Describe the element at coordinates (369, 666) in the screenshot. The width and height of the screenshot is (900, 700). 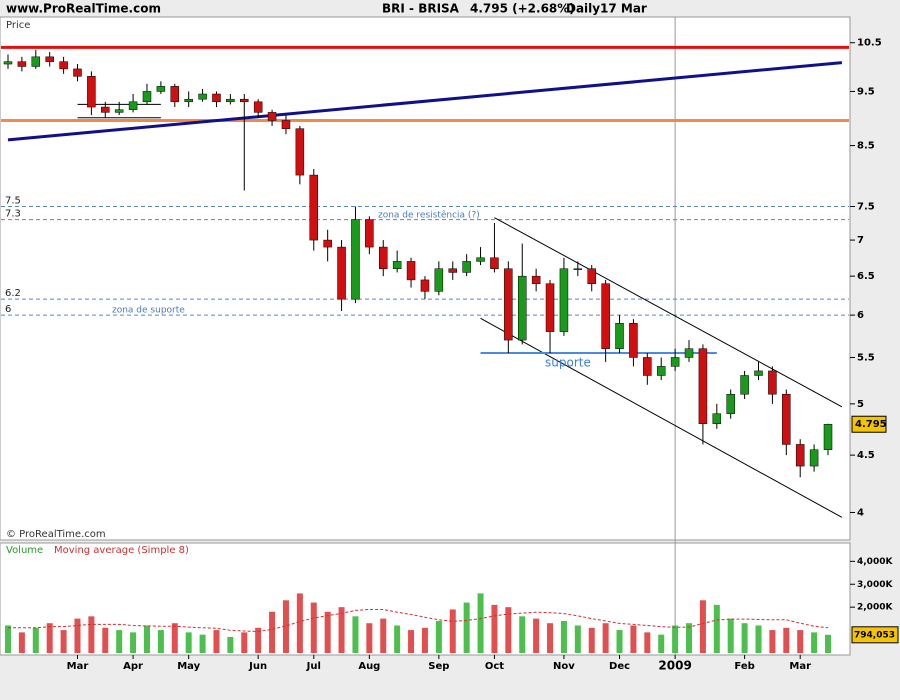
I see `x-tick-label: Aug` at that location.